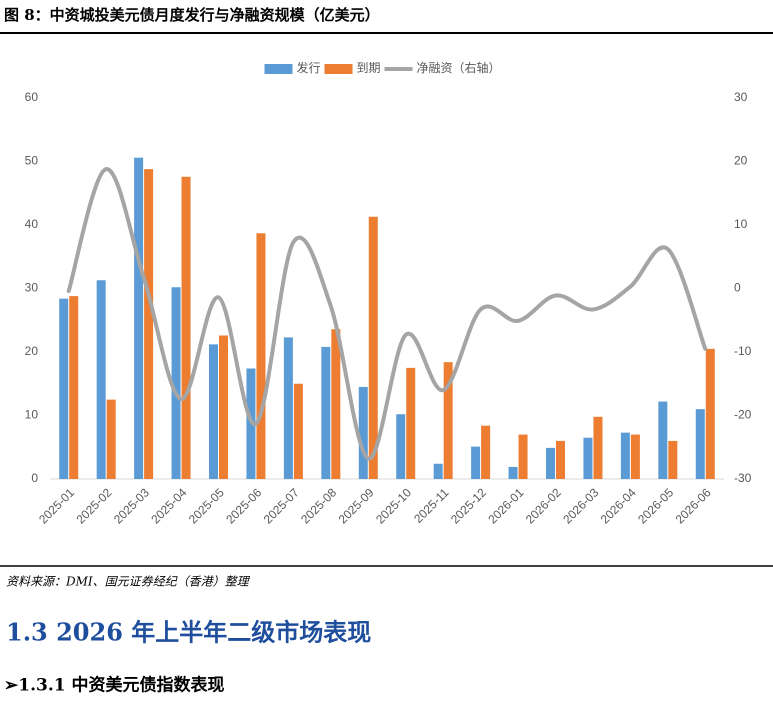 Image resolution: width=773 pixels, height=704 pixels. What do you see at coordinates (128, 582) in the screenshot?
I see `source-note: 资料来源：DMI、国元证券经纪（香港）整理` at bounding box center [128, 582].